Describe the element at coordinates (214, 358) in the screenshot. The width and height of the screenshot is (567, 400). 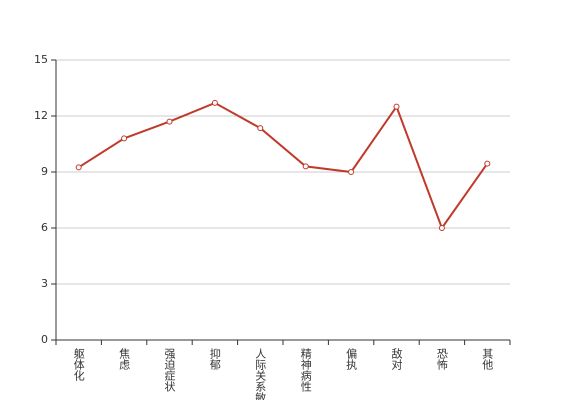
I see `x-tick-label: 抑郁` at that location.